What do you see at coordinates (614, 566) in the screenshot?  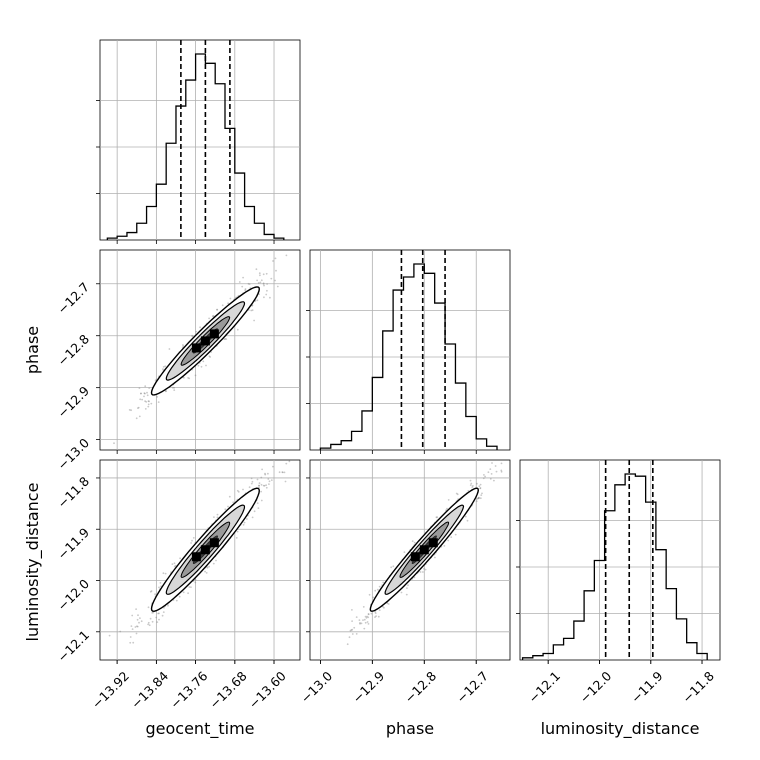 I see `histogram-luminosity-distance` at bounding box center [614, 566].